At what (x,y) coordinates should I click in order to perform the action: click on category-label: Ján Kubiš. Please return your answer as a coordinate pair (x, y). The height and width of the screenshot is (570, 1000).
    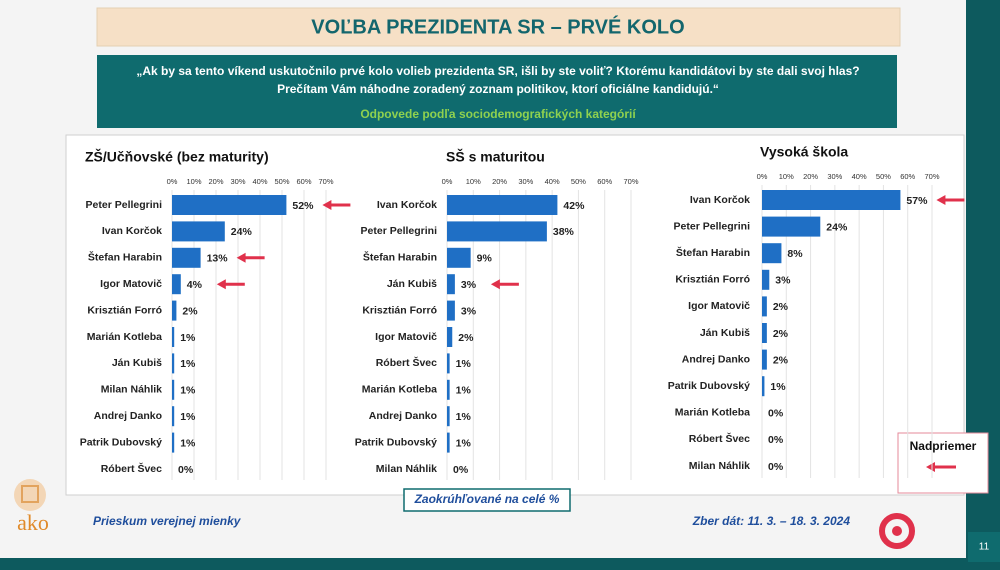
    Looking at the image, I should click on (412, 284).